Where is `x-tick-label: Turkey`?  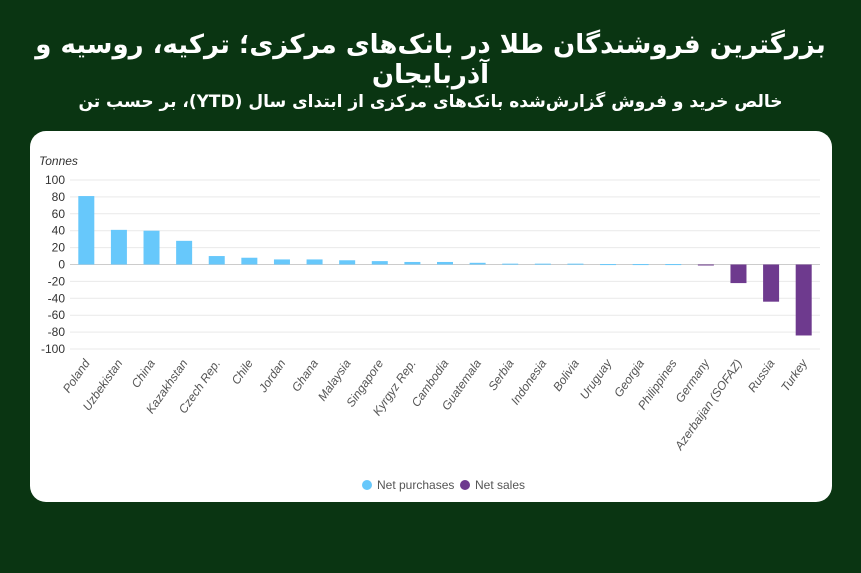
x-tick-label: Turkey is located at coordinates (794, 375).